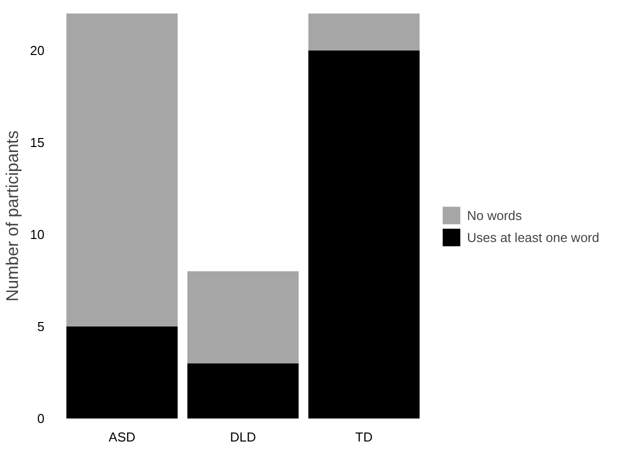  I want to click on x-tick-label: DLD, so click(243, 437).